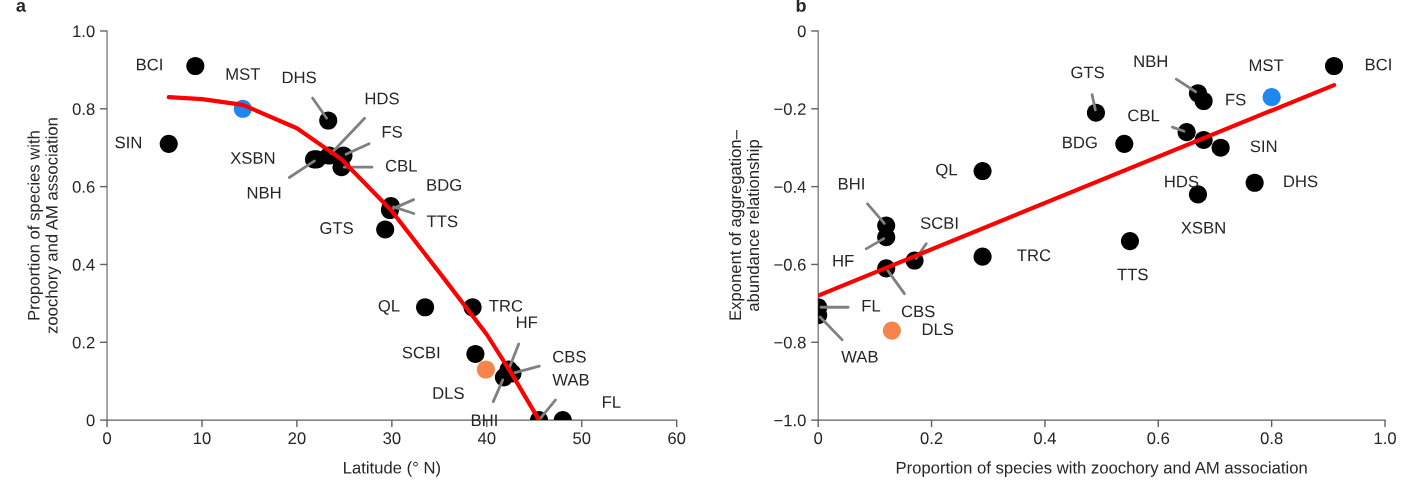 Image resolution: width=1401 pixels, height=484 pixels. Describe the element at coordinates (931, 438) in the screenshot. I see `x-tick-label: 0.2` at that location.